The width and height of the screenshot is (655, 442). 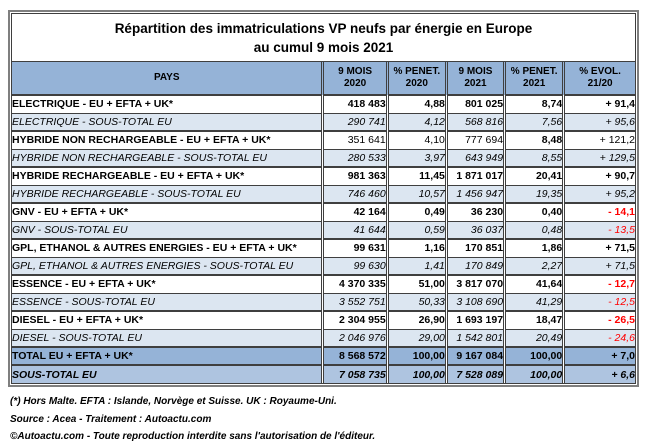 I want to click on column-header-5: % EVOL. 21/20, so click(x=598, y=78).